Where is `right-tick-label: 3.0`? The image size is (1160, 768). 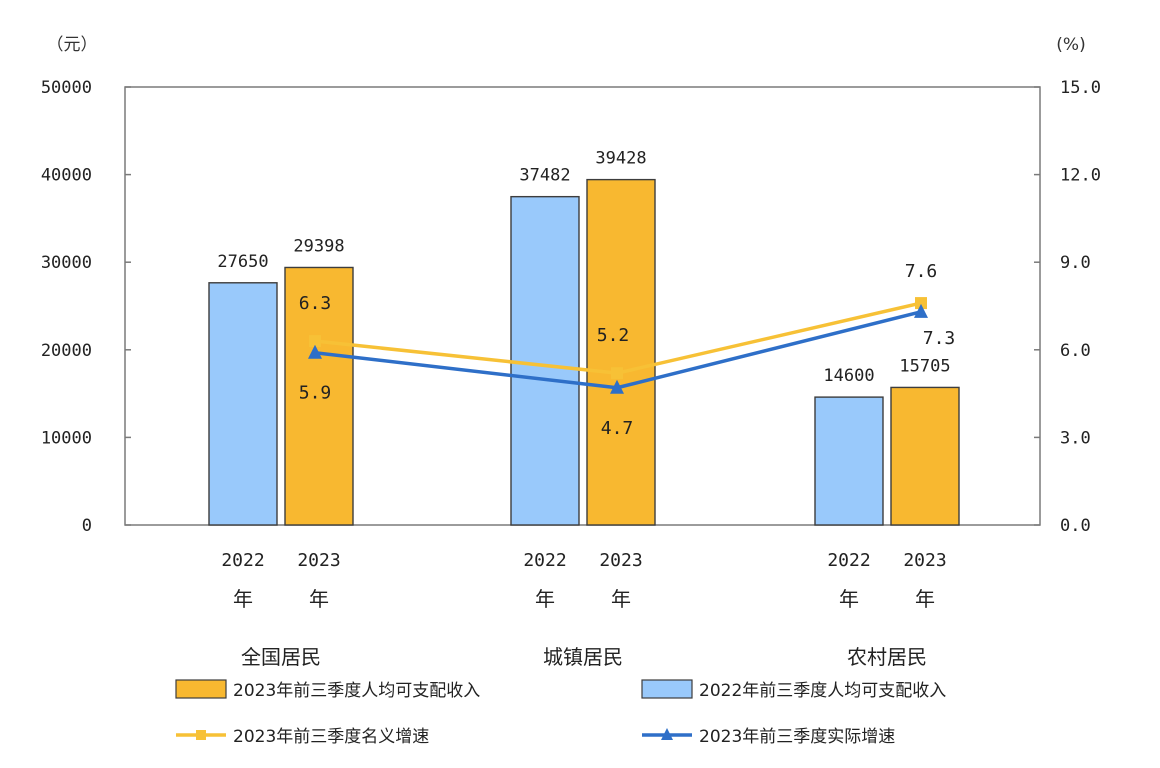 right-tick-label: 3.0 is located at coordinates (1075, 438).